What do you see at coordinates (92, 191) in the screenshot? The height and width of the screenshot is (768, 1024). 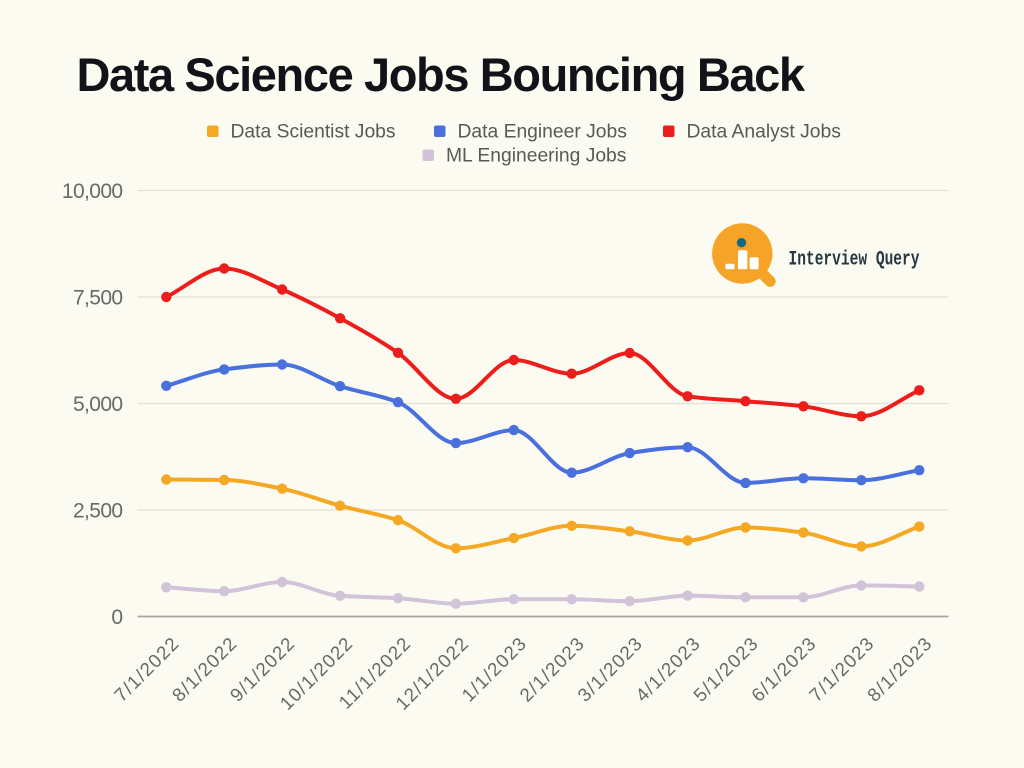 I see `svg-text: 10,000` at bounding box center [92, 191].